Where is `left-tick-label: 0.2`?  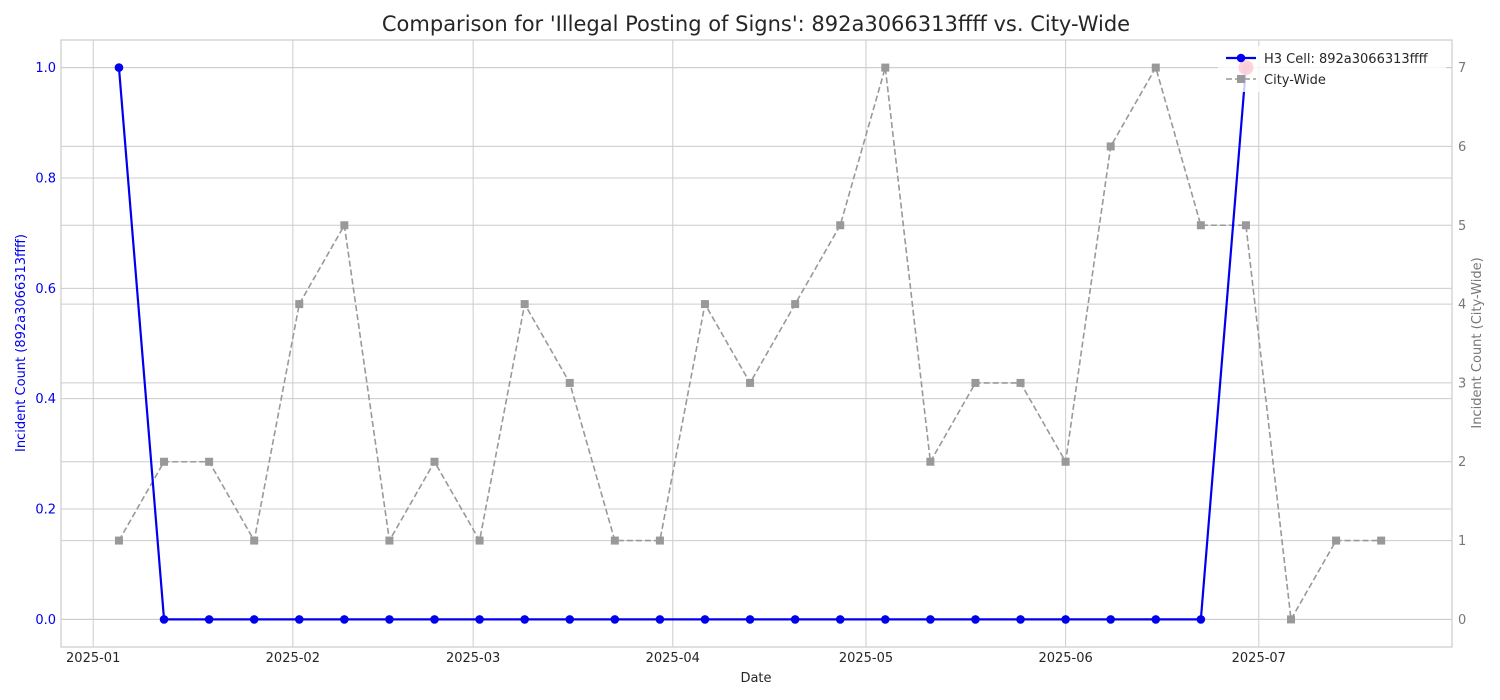
left-tick-label: 0.2 is located at coordinates (45, 510).